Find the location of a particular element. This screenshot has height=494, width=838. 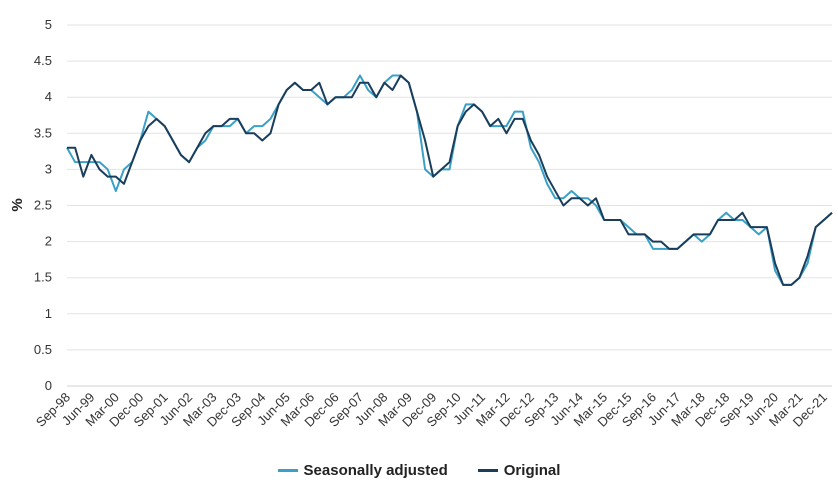

legend-item-seasonally-adjusted: Seasonally adjusted is located at coordinates (362, 470).